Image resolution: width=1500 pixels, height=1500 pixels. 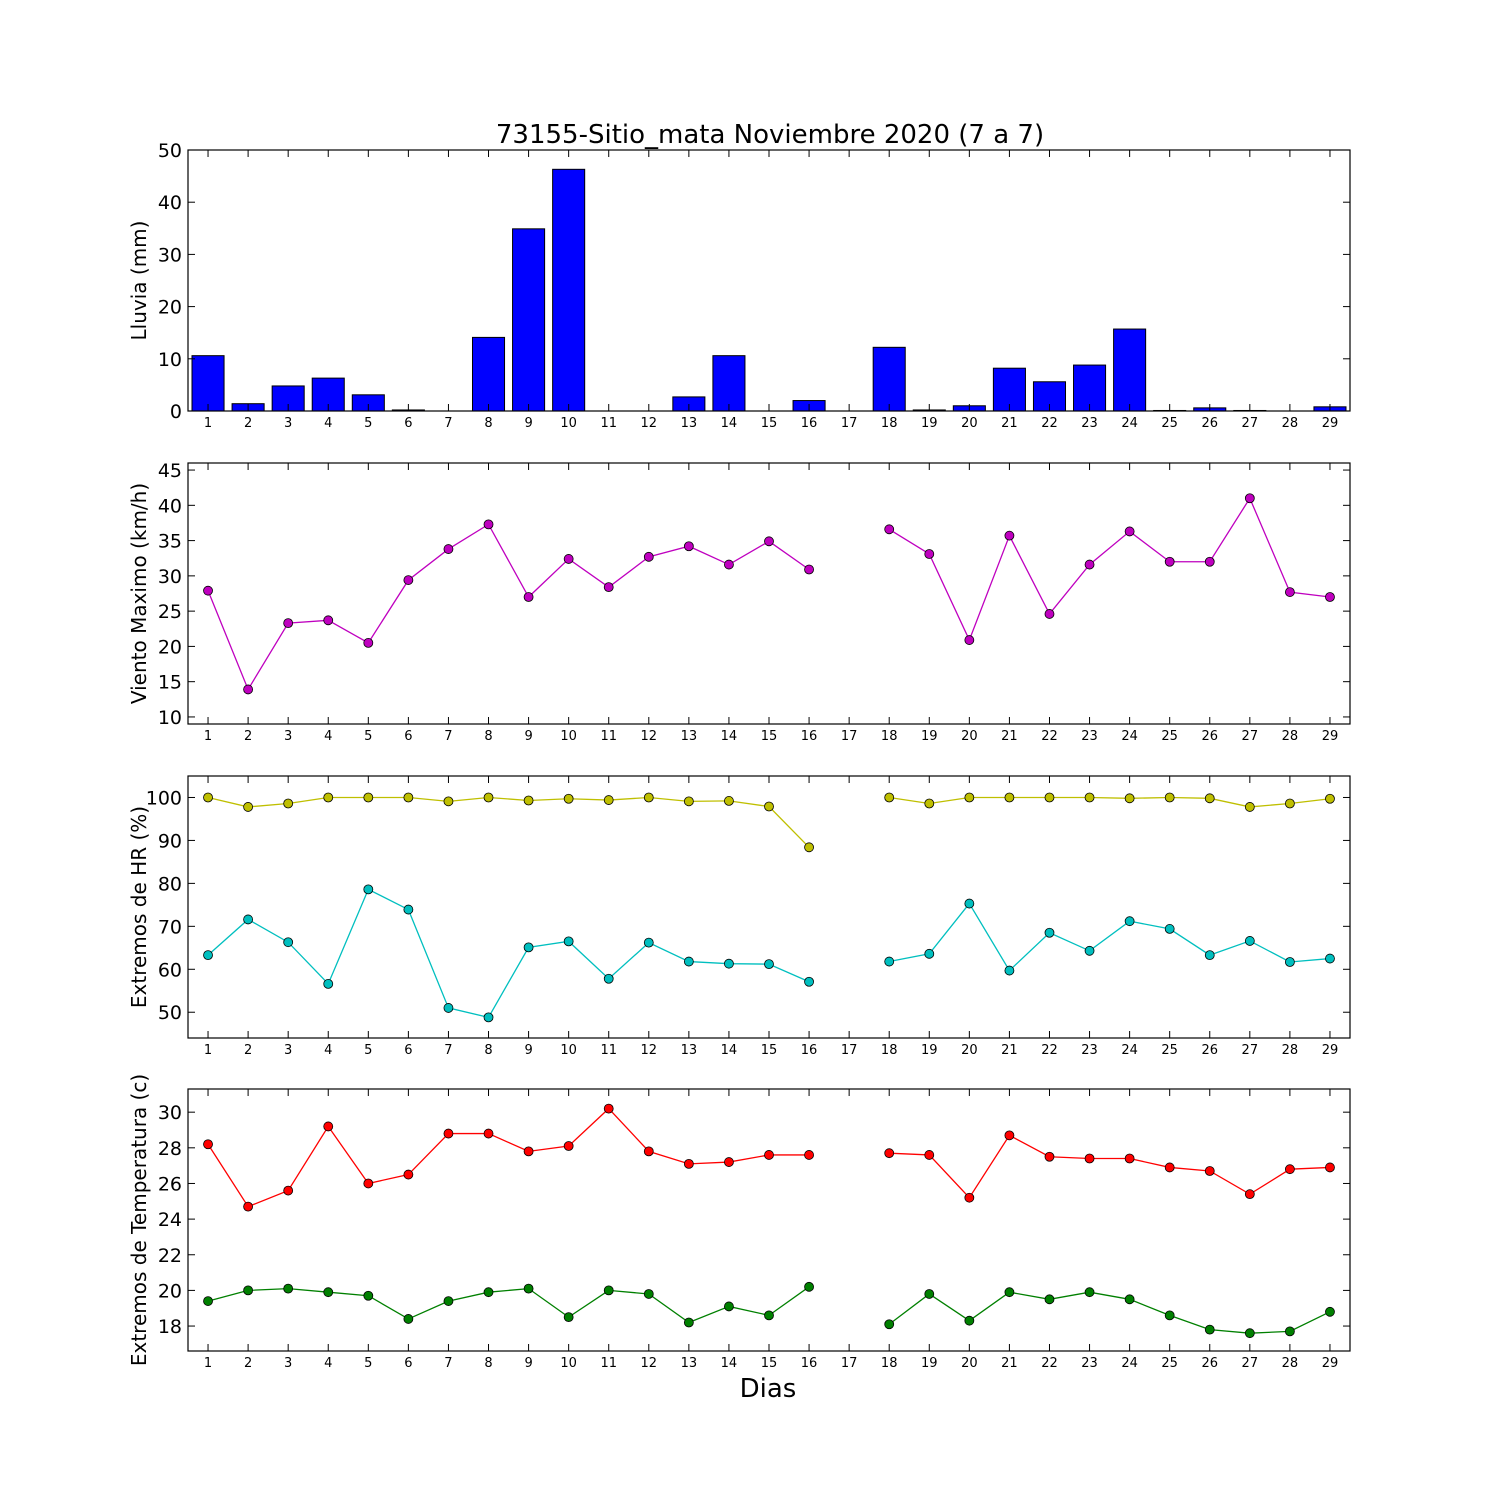 I want to click on humidity-axes-frame, so click(x=769, y=907).